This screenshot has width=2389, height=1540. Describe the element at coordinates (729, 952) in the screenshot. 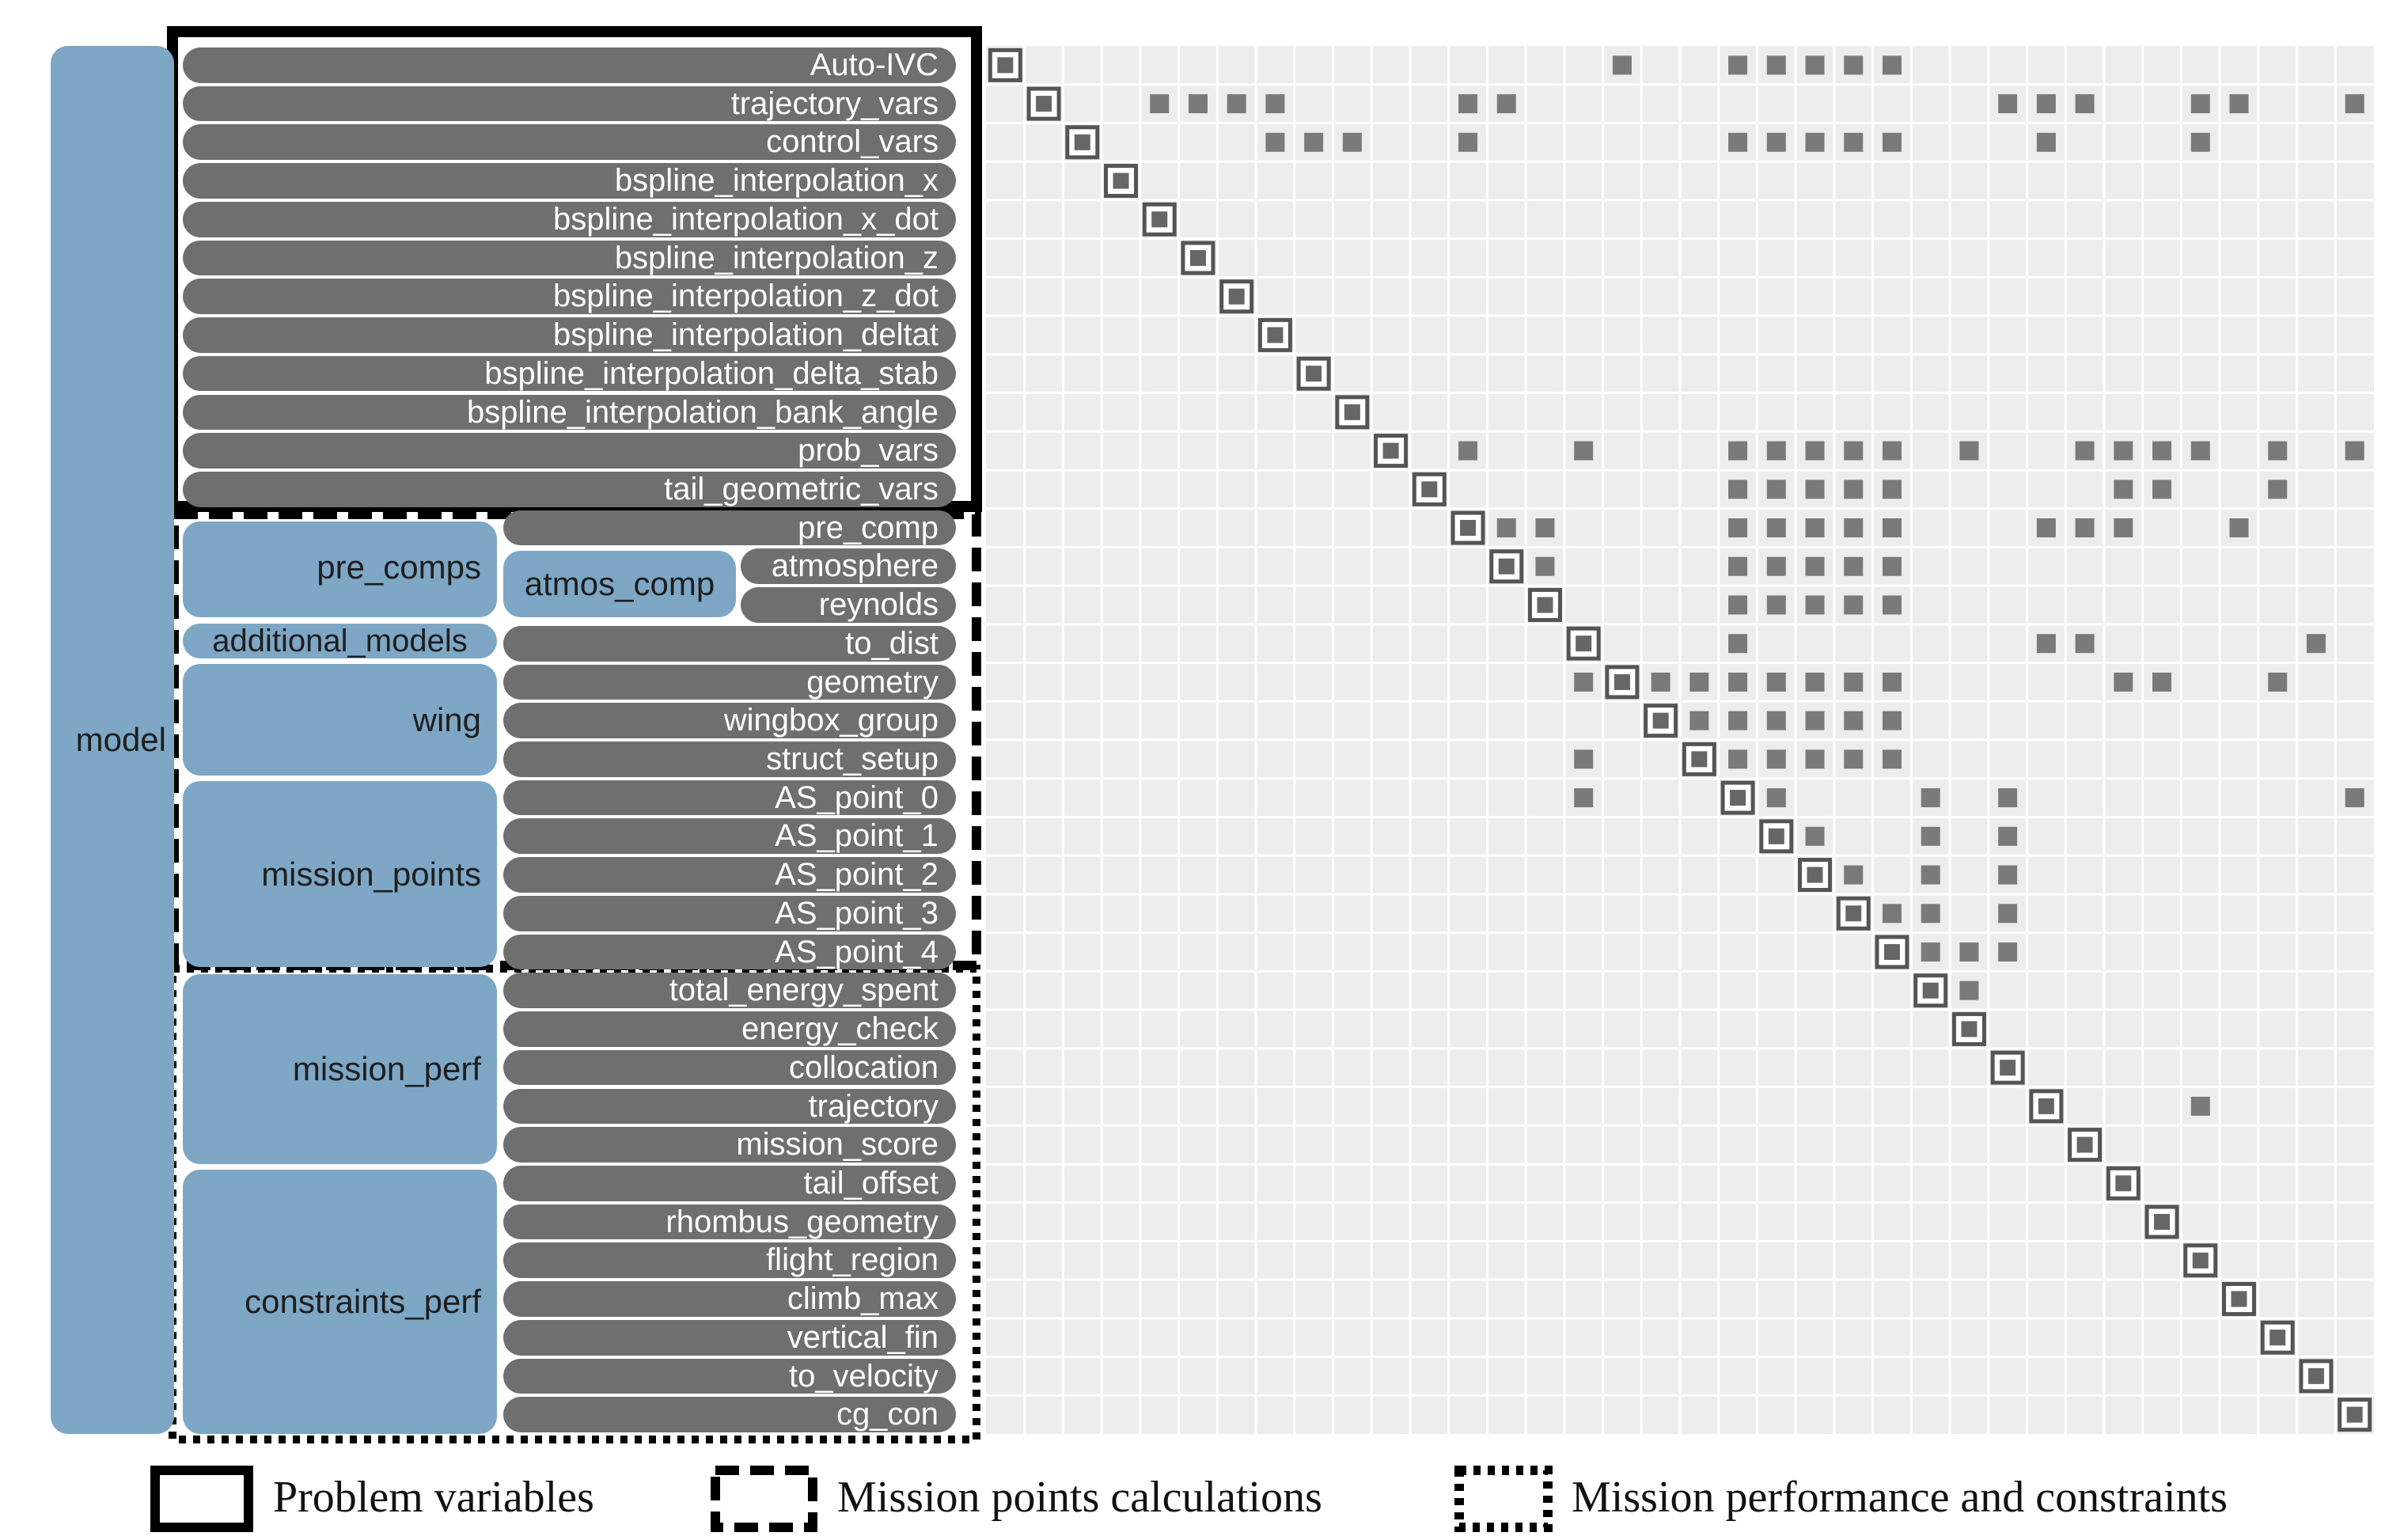

I see `component-as-point-4: AS_point_4` at that location.